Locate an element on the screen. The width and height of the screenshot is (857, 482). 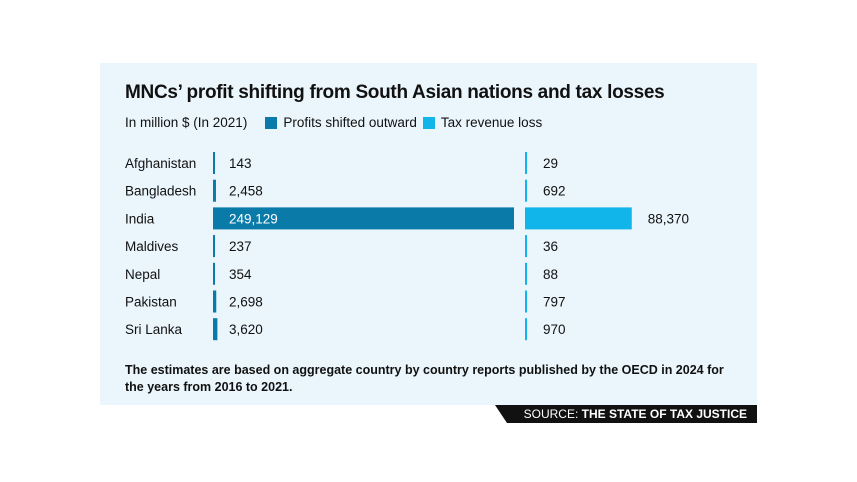
profit-value: 354 is located at coordinates (240, 274).